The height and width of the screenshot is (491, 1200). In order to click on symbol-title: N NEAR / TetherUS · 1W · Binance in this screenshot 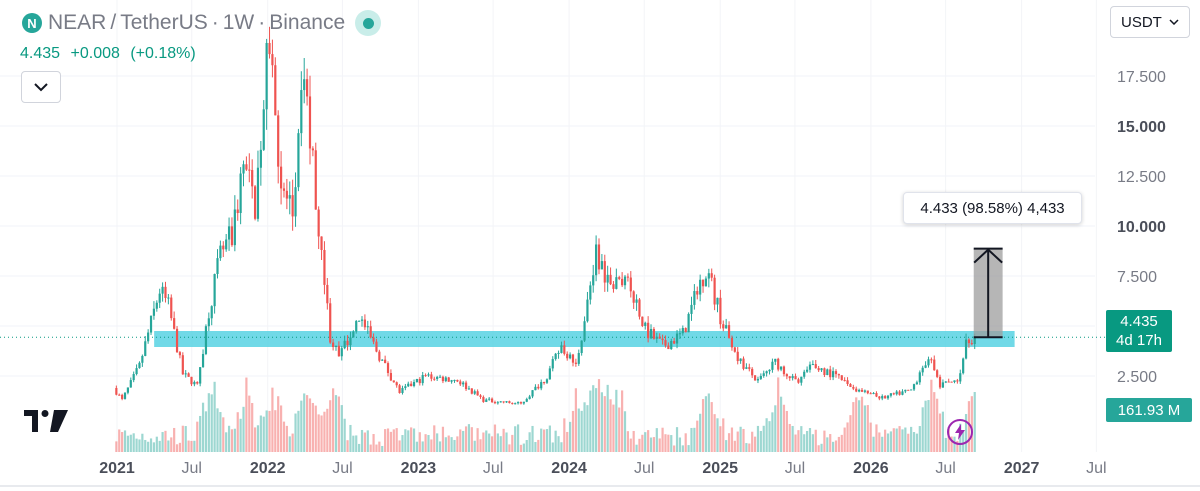, I will do `click(202, 23)`.